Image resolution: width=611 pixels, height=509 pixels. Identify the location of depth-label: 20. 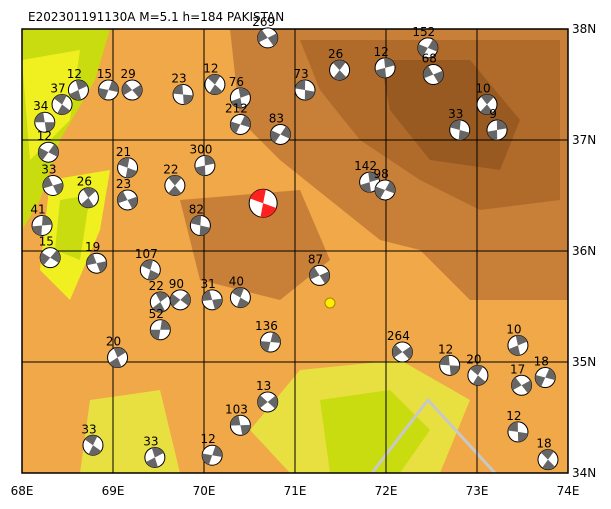
(113, 342).